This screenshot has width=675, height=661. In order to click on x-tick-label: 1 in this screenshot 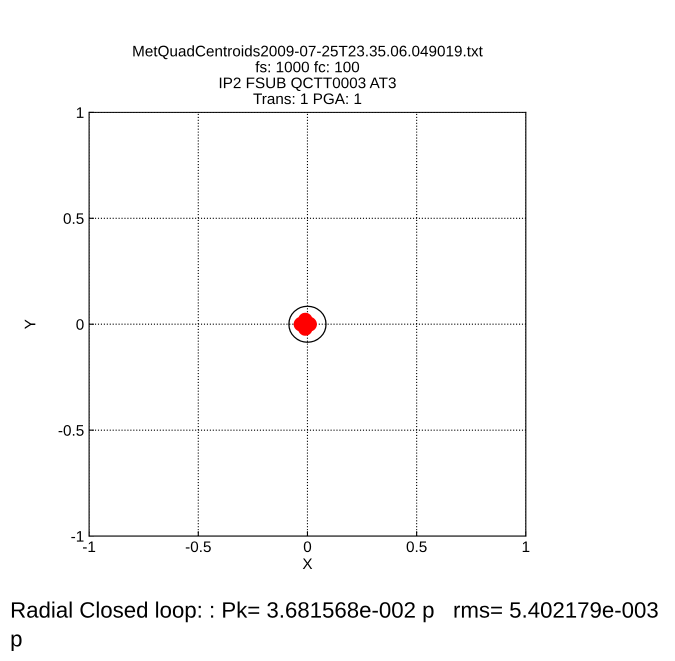, I will do `click(526, 546)`.